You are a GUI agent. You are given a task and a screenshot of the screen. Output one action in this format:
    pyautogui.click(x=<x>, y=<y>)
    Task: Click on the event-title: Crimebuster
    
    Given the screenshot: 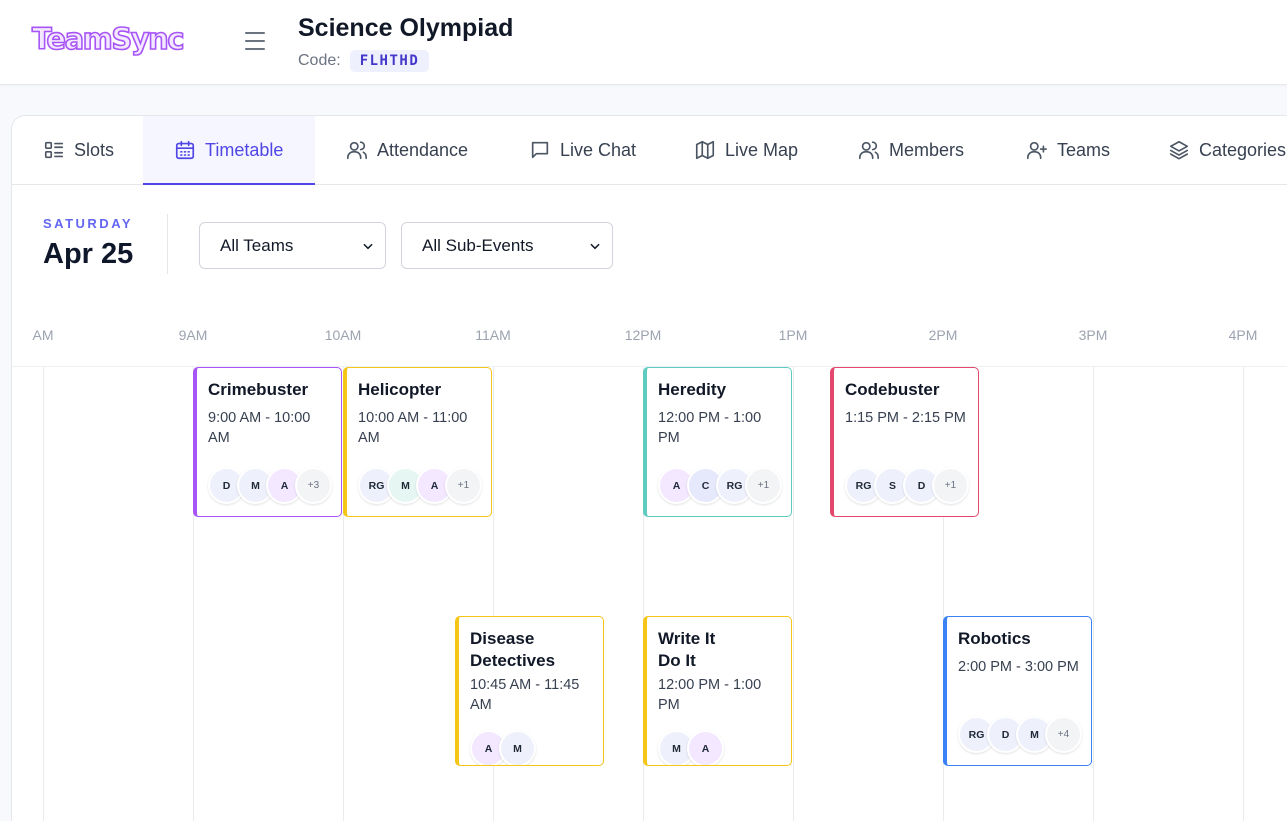 What is the action you would take?
    pyautogui.click(x=258, y=389)
    